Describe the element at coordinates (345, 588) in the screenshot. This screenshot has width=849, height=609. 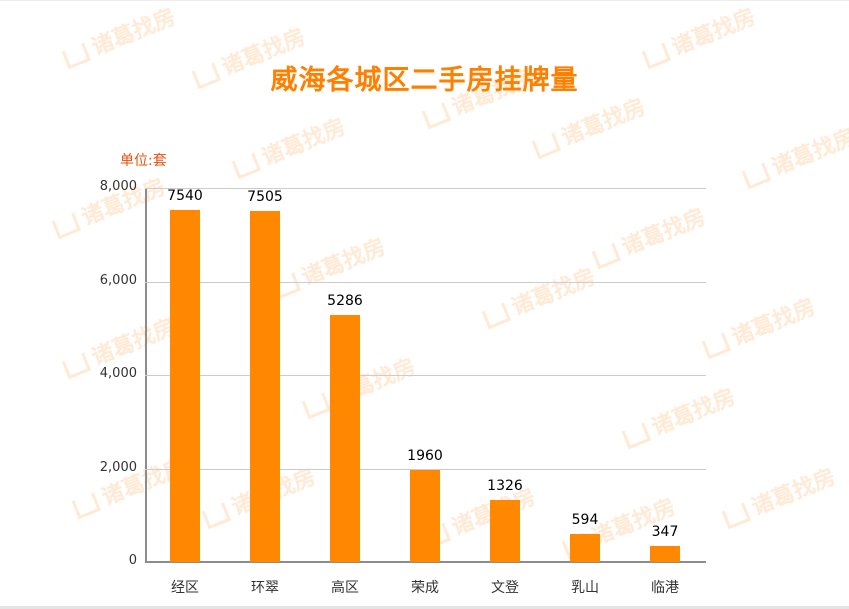
I see `x-tick-label: 高区` at that location.